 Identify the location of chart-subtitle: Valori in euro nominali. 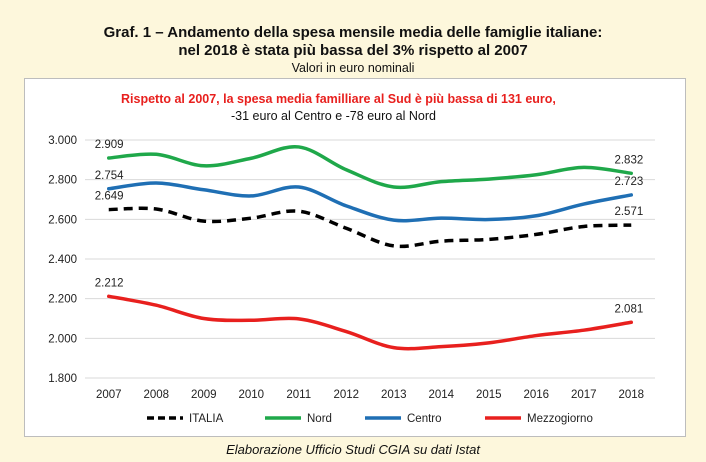
(353, 68).